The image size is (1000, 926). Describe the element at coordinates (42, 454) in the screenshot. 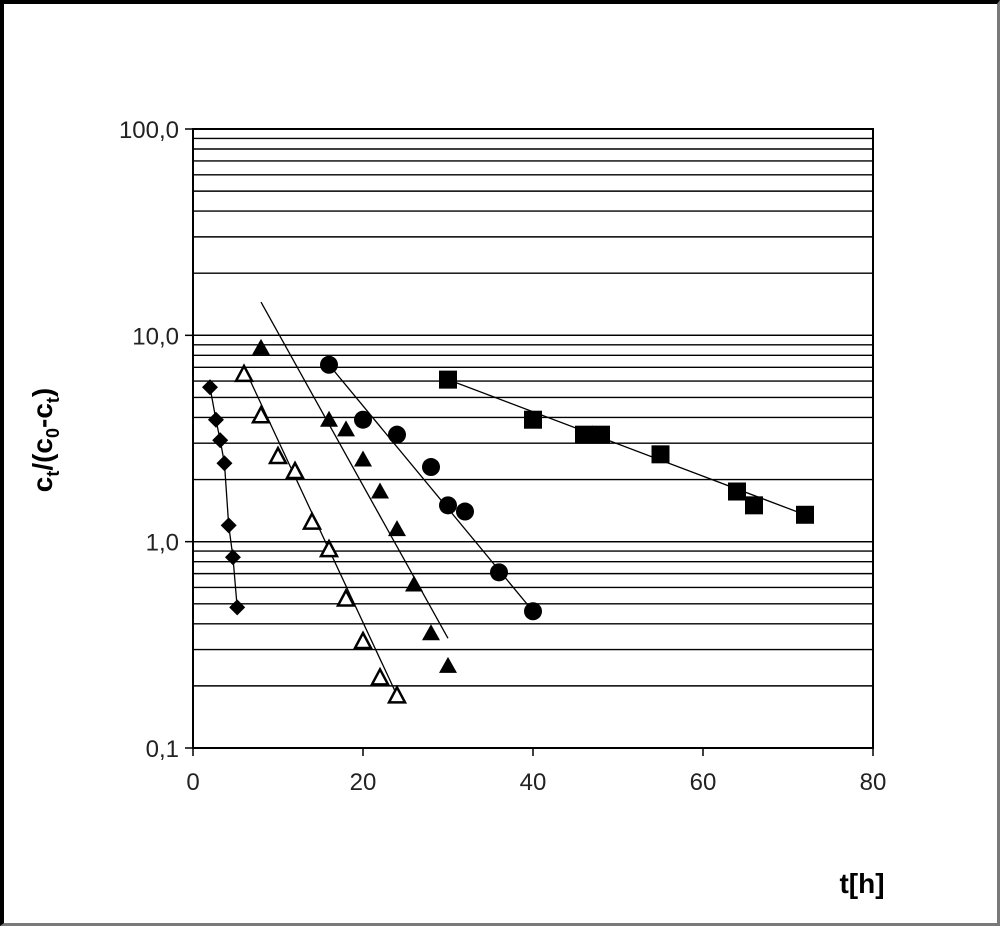

I see `y-axis-title-open: /(c` at that location.